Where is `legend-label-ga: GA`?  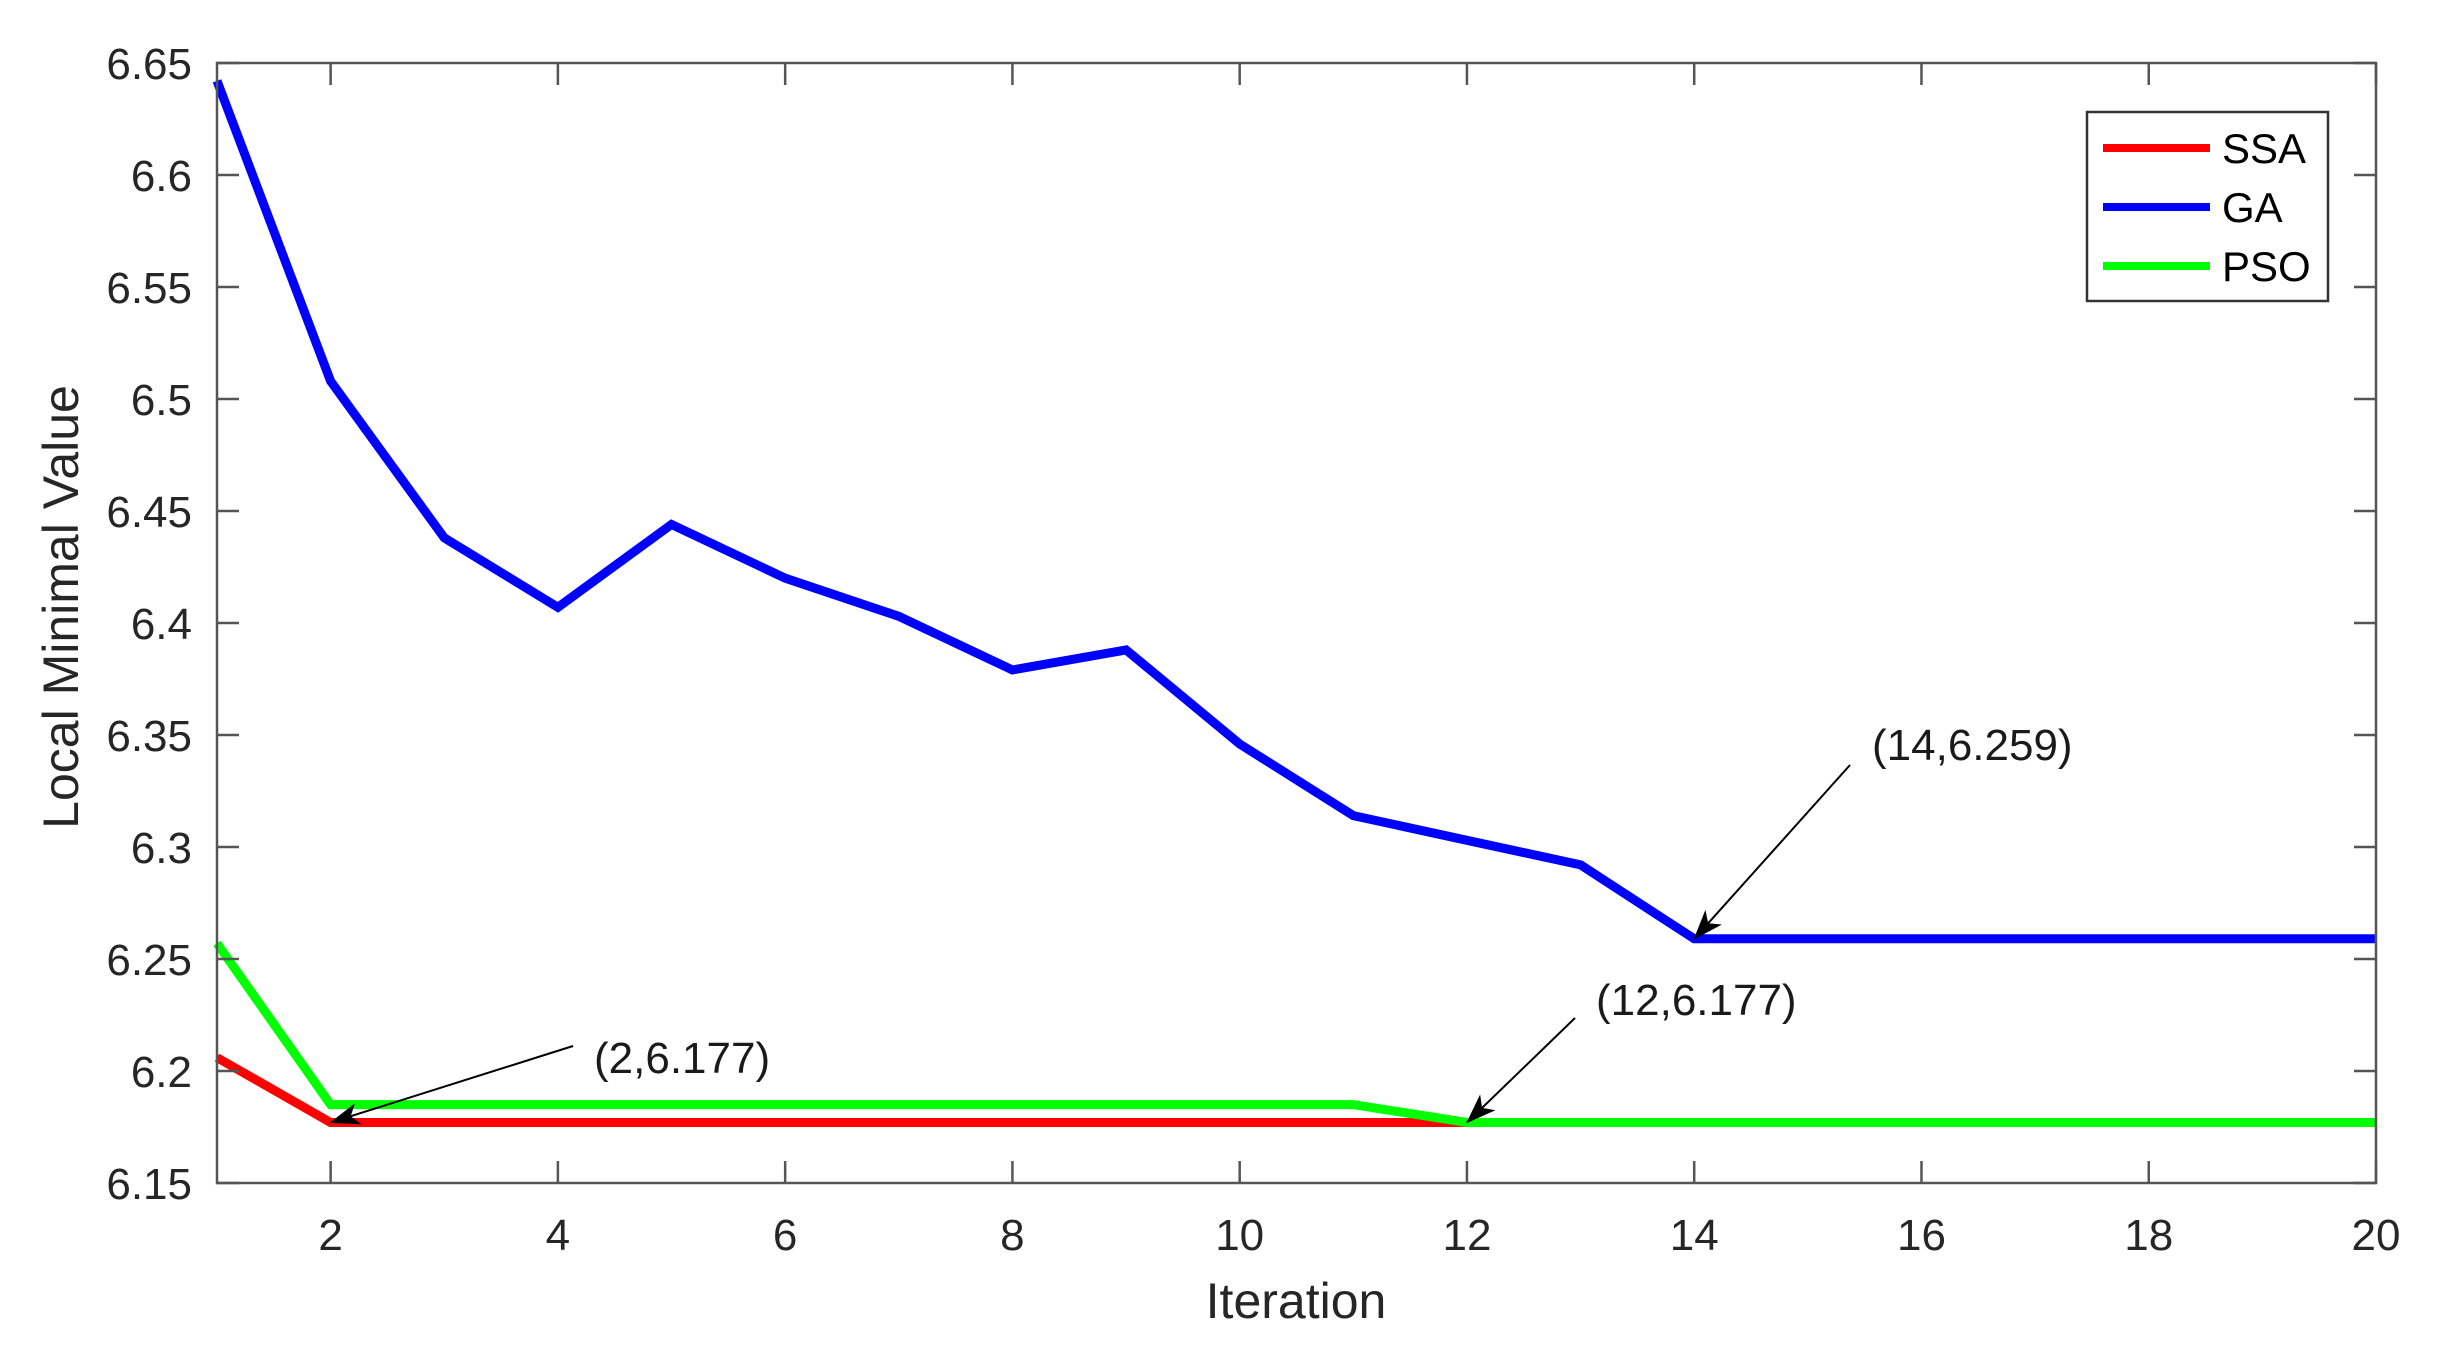
legend-label-ga: GA is located at coordinates (2252, 207).